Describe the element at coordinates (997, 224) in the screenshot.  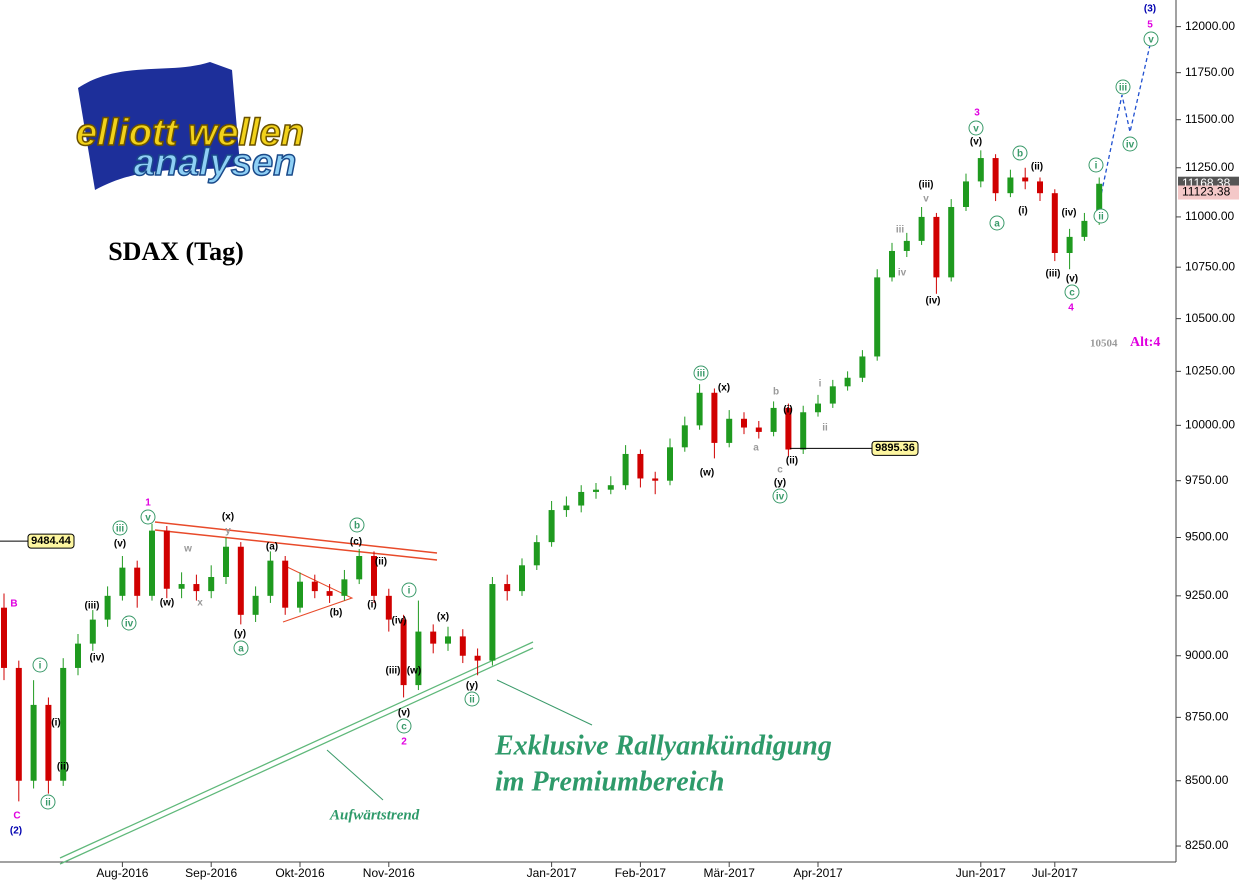
I see `wave-label: a` at that location.